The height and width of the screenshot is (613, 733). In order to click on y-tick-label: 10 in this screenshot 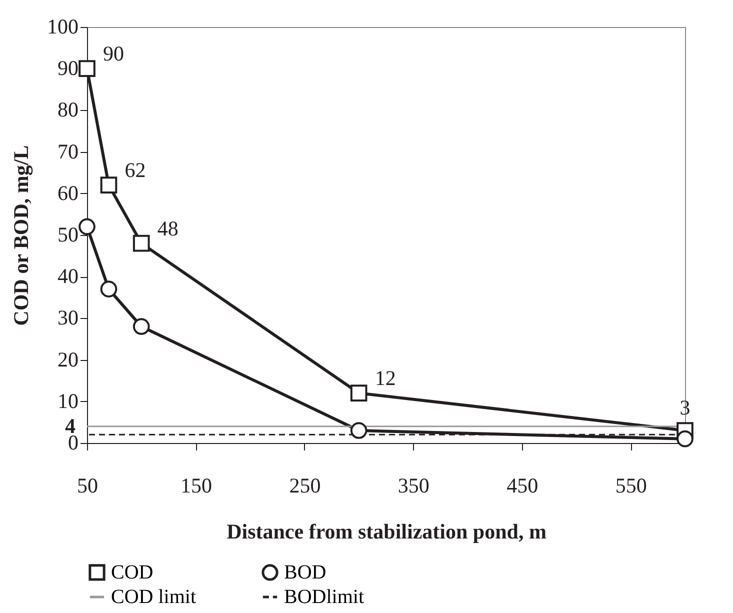, I will do `click(68, 400)`.